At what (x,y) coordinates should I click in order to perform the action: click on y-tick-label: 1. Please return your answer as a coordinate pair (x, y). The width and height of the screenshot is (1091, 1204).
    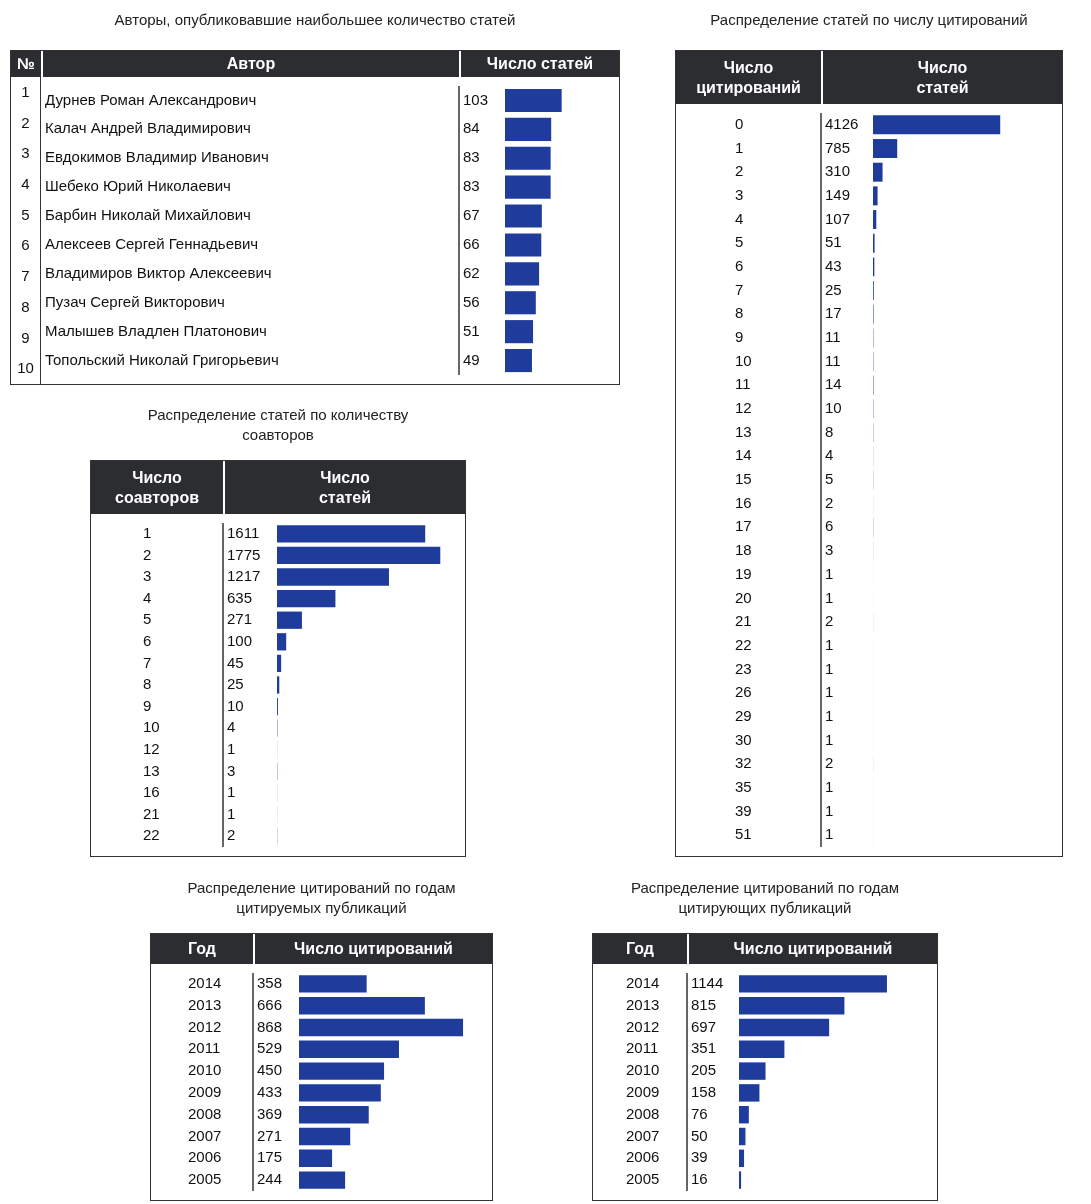
    Looking at the image, I should click on (147, 532).